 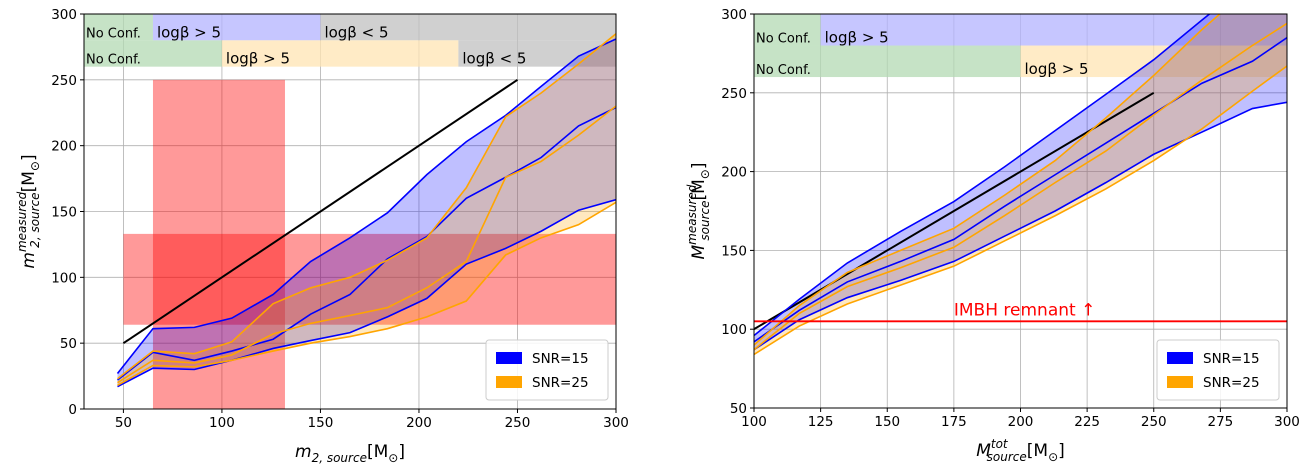 I want to click on x-tick-label: 125, so click(x=821, y=422).